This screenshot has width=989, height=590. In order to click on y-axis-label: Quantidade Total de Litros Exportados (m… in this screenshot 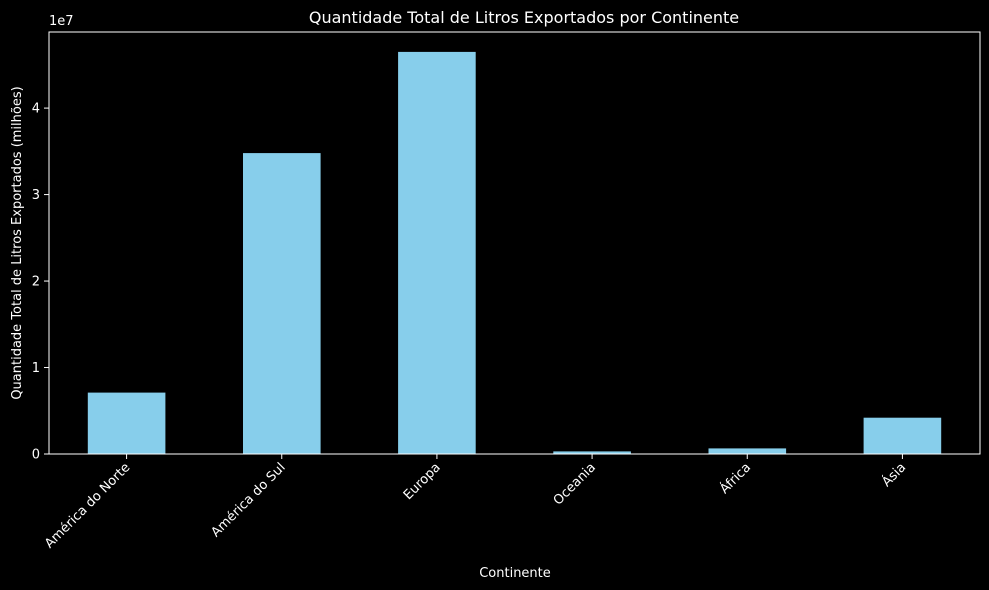, I will do `click(17, 242)`.